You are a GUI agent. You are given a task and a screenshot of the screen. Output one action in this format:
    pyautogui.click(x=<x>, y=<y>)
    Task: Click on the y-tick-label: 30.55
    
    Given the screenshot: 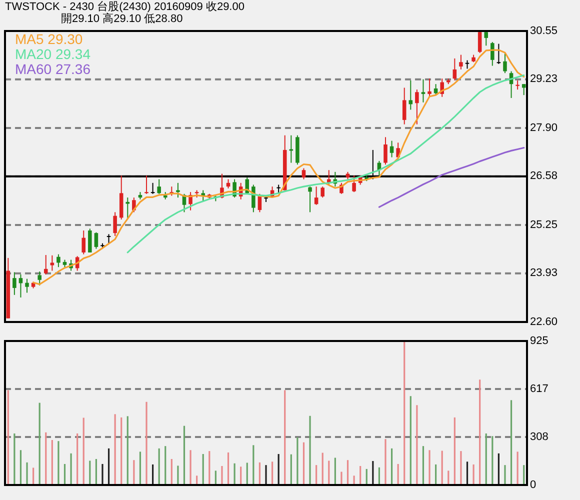 What is the action you would take?
    pyautogui.click(x=544, y=30)
    